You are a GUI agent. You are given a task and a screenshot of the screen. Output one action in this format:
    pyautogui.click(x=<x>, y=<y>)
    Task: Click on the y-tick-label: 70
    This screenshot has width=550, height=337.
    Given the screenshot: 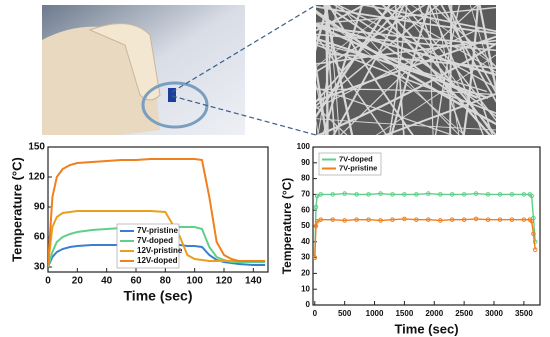 What is the action you would take?
    pyautogui.click(x=305, y=194)
    